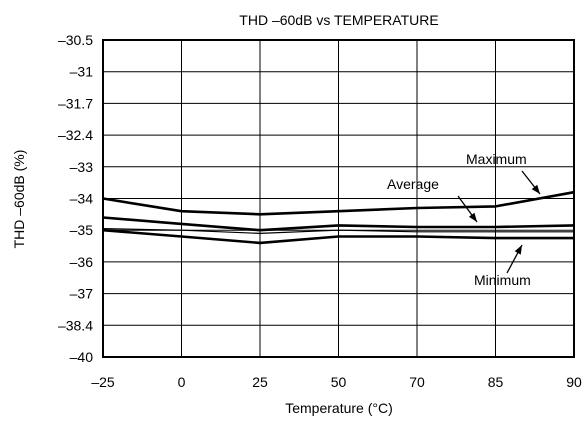  What do you see at coordinates (75, 103) in the screenshot?
I see `y-tick-label: –31.7` at bounding box center [75, 103].